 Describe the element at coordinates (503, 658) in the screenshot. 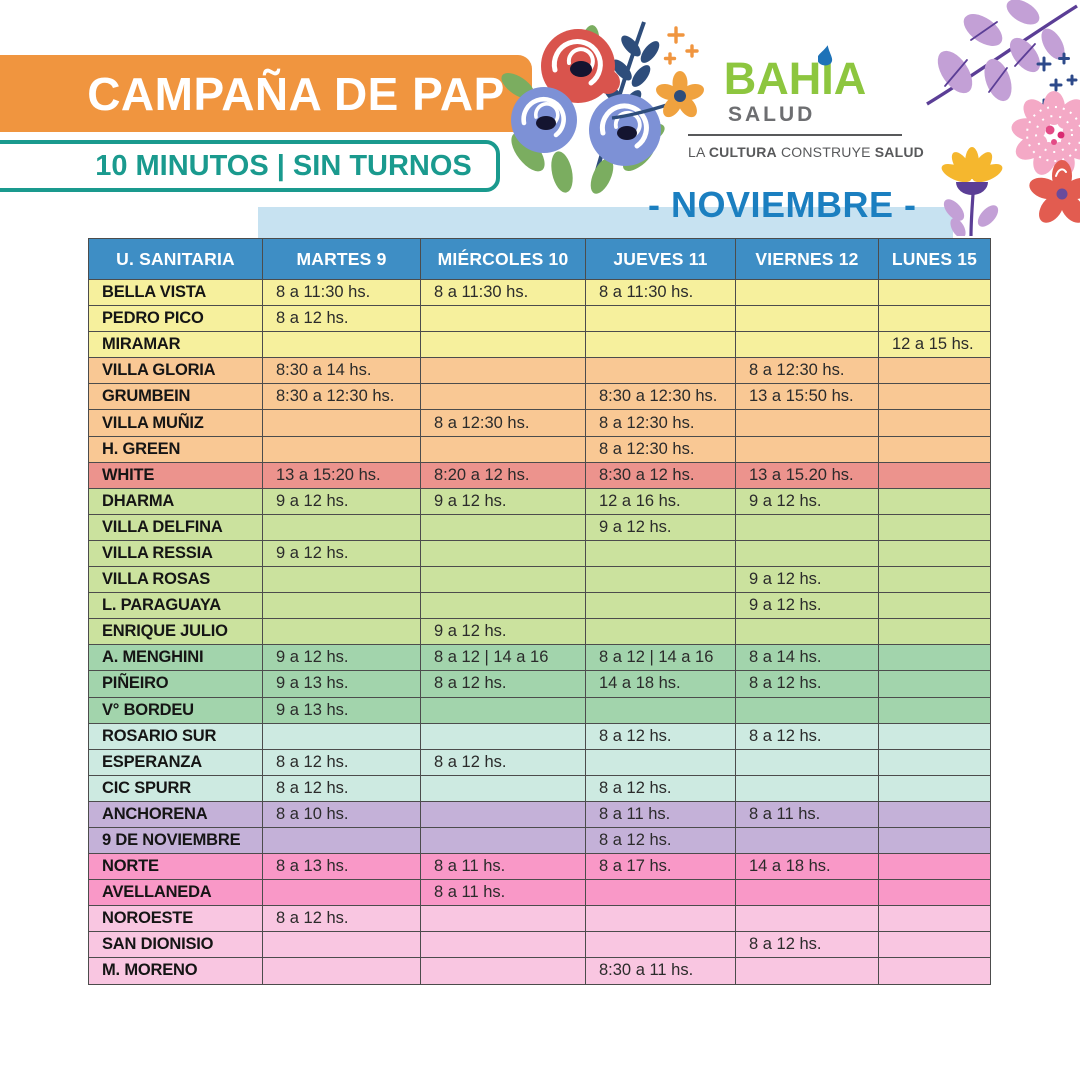

I see `schedule-time-cell: 8 a 12 | 14 a 16` at that location.